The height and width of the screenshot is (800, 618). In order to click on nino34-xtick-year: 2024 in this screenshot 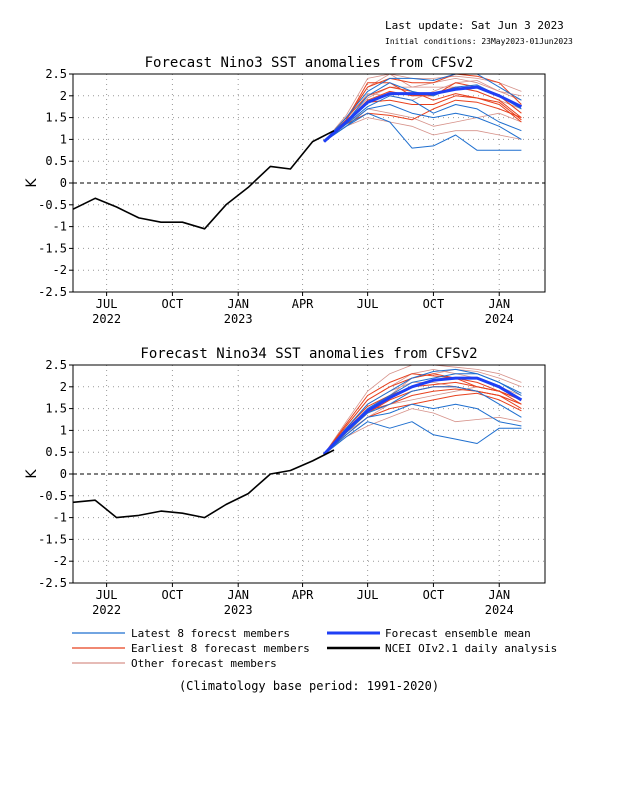, I will do `click(499, 610)`.